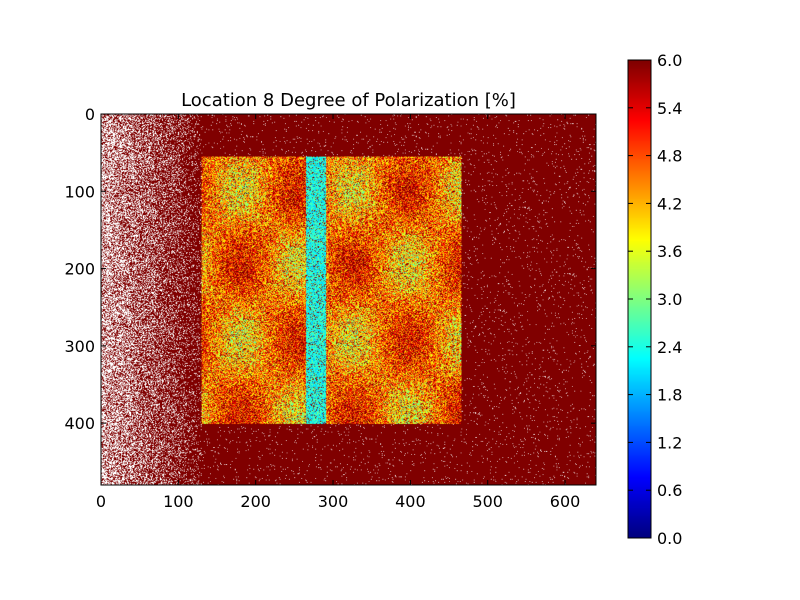 The height and width of the screenshot is (600, 800). Describe the element at coordinates (669, 538) in the screenshot. I see `colorbar-tick-label: 0.0` at that location.